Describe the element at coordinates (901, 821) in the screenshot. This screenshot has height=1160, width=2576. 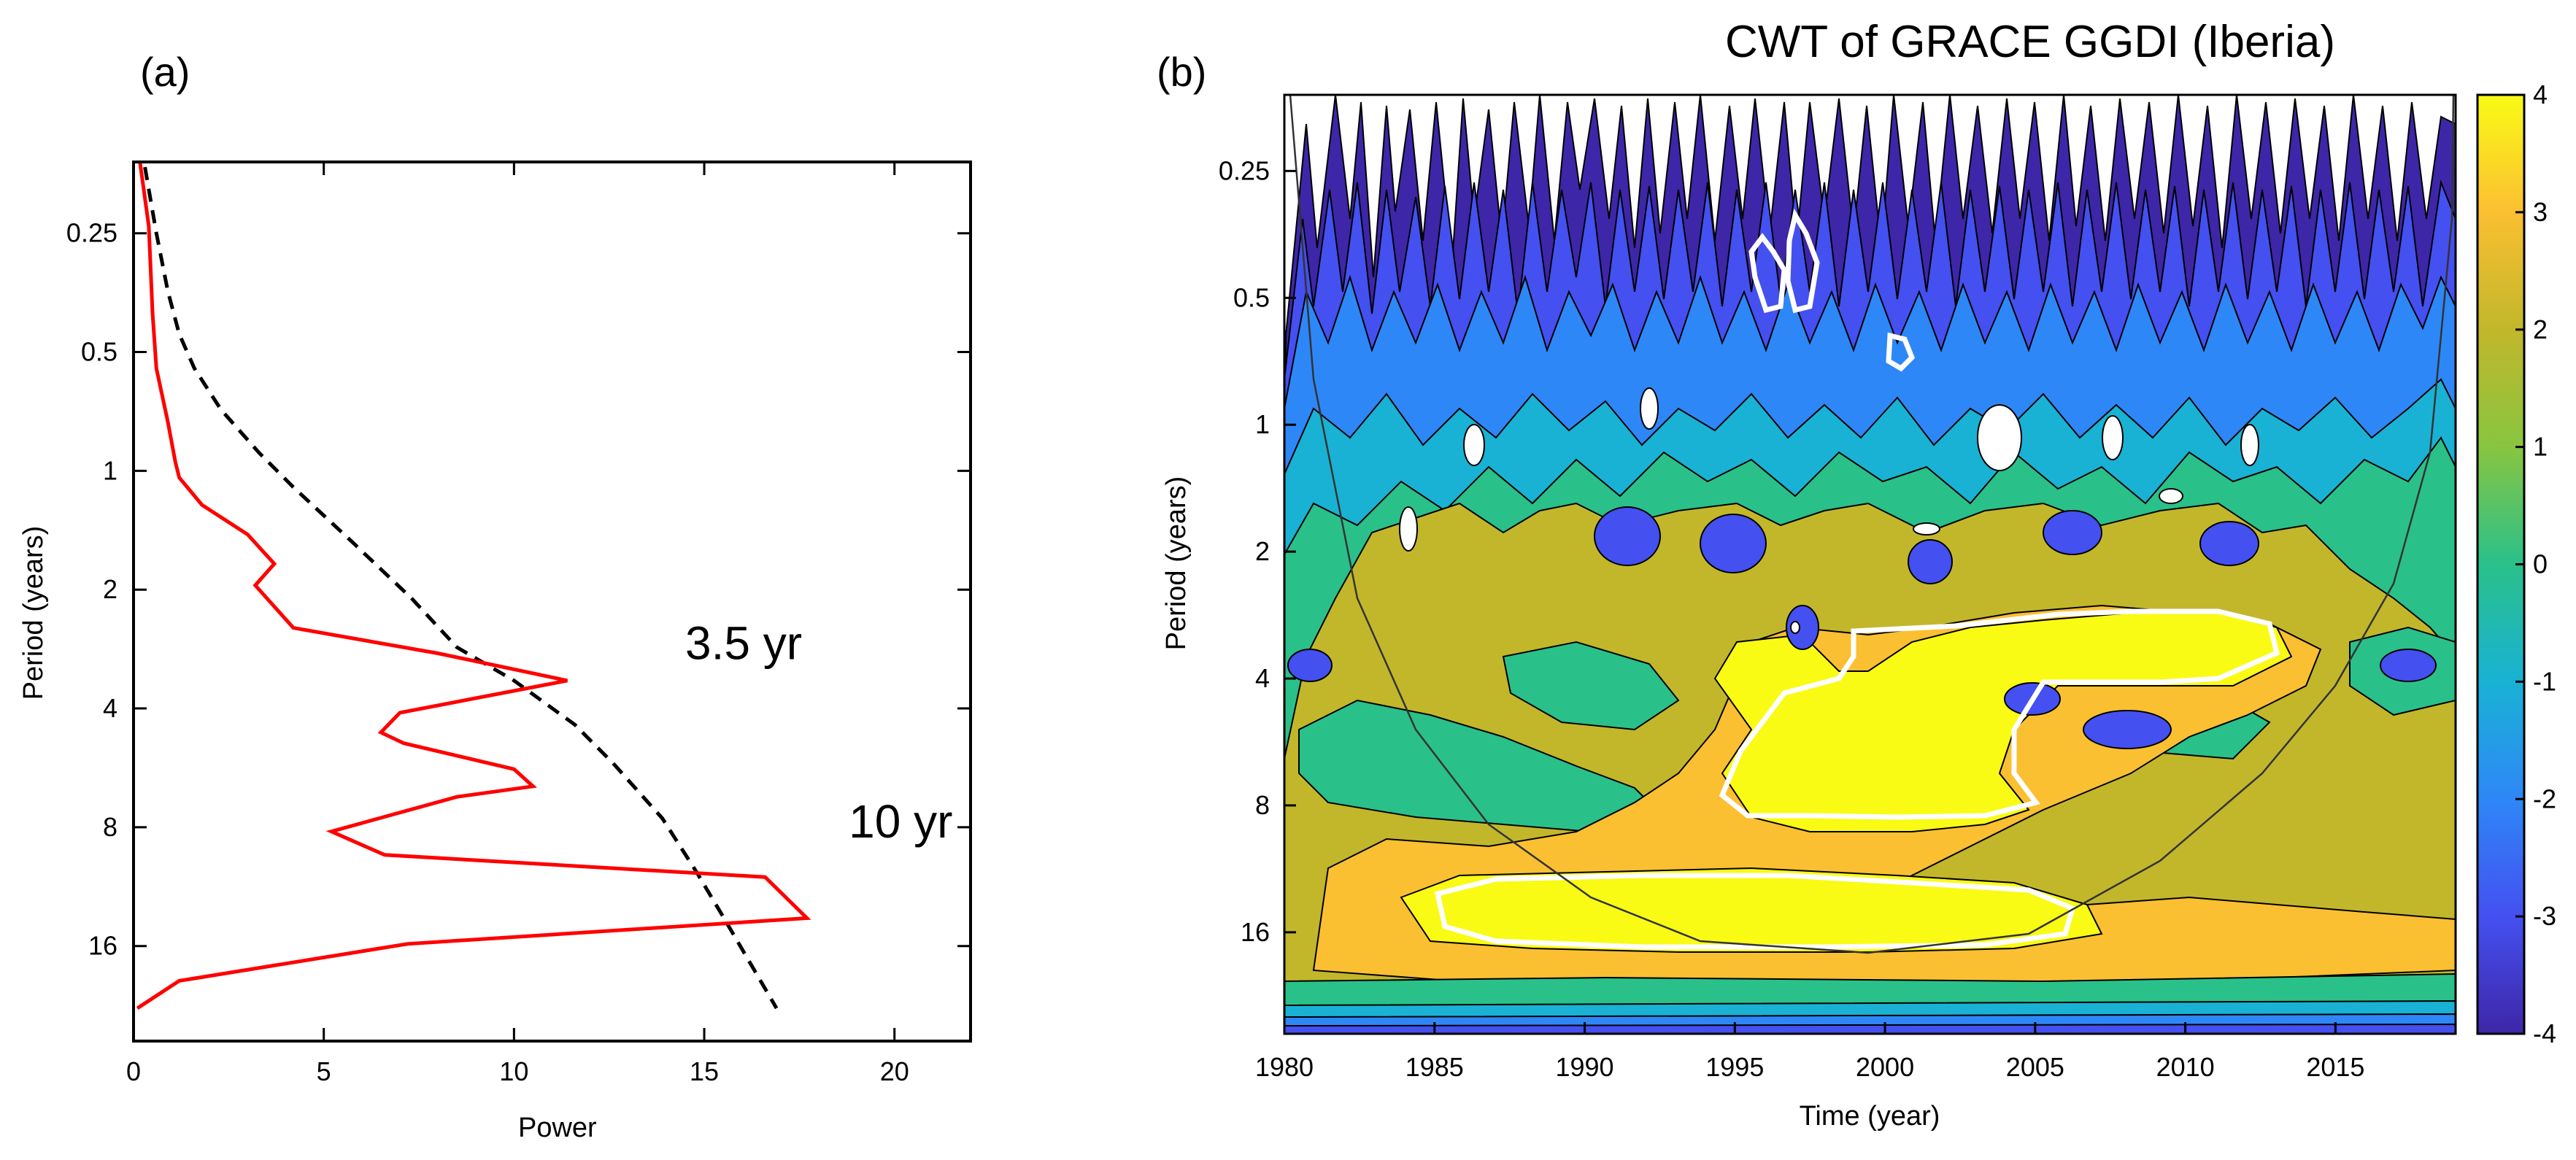
I see `annotation-10-yr: 10 yr` at that location.